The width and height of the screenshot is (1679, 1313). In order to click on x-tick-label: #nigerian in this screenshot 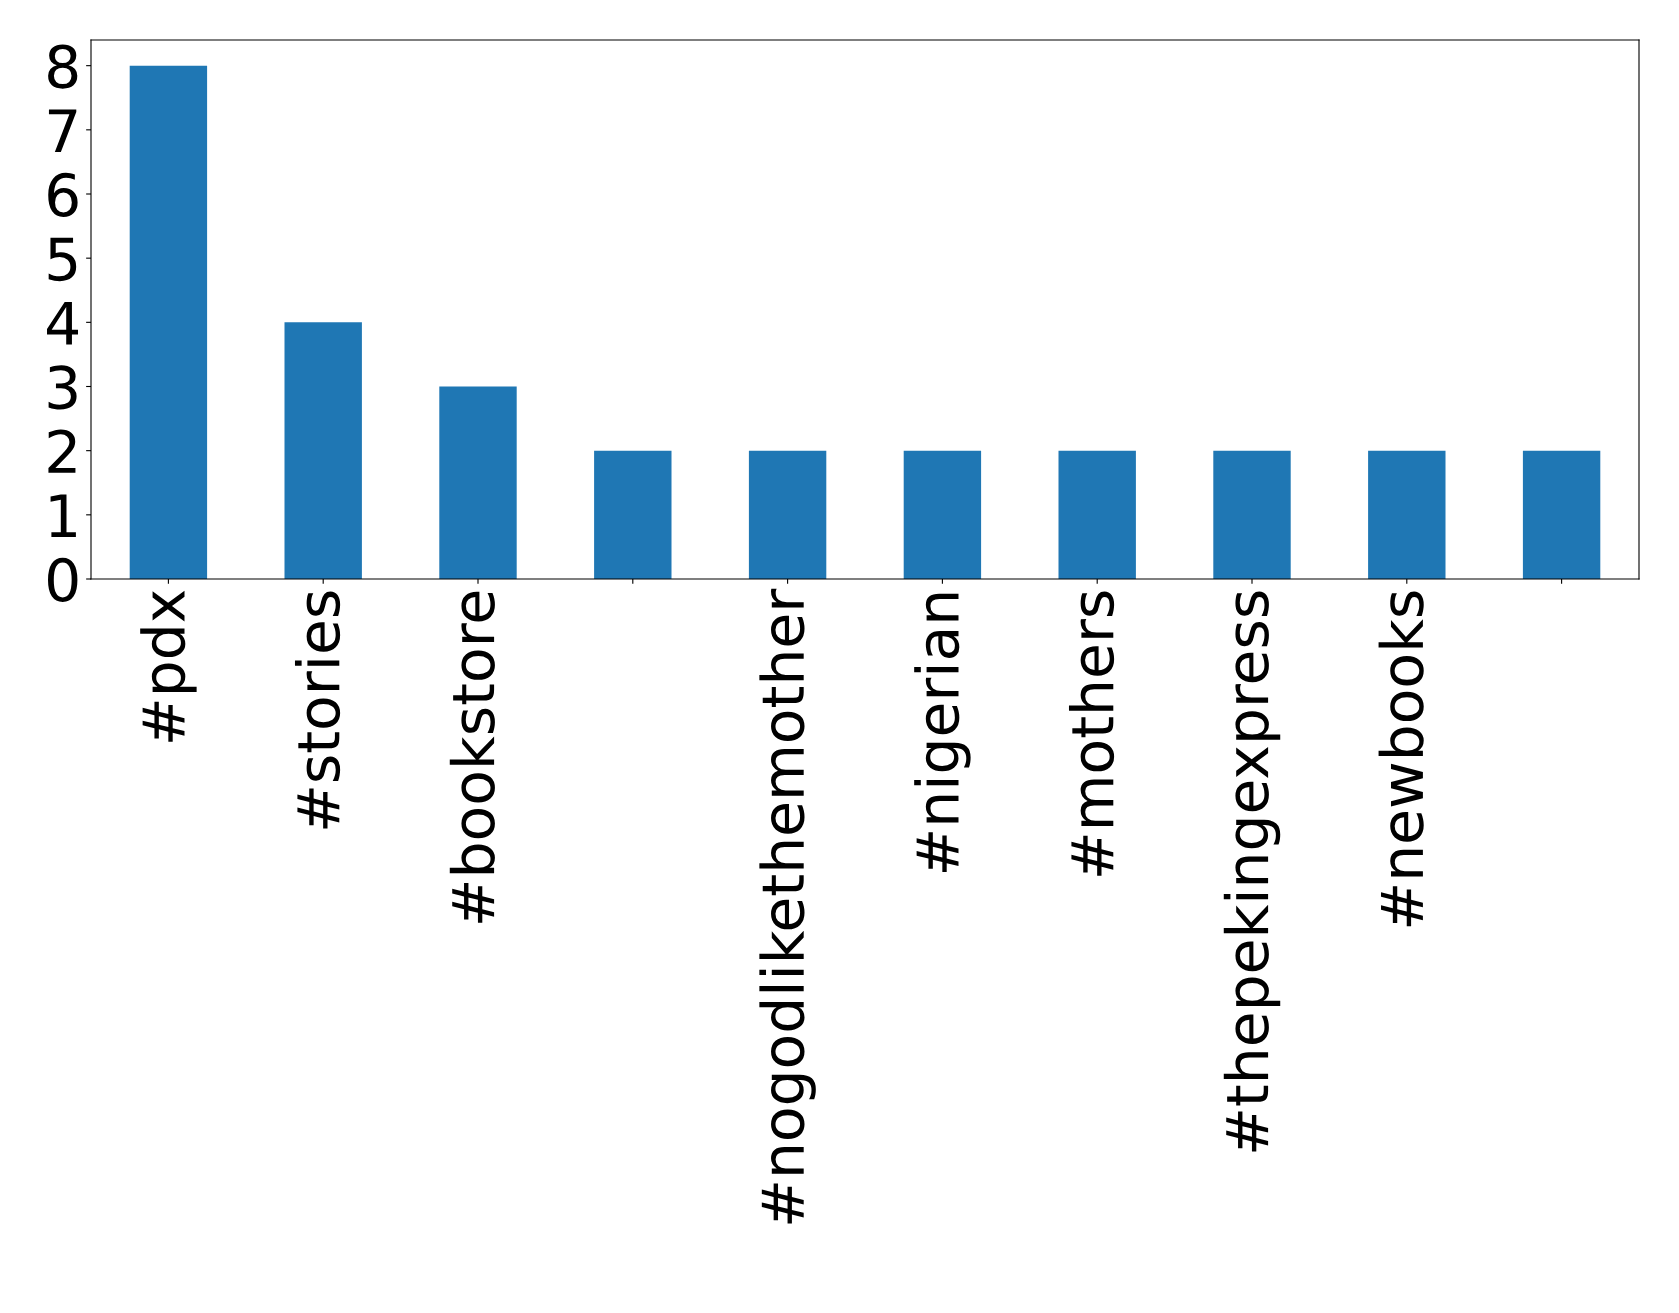, I will do `click(942, 733)`.